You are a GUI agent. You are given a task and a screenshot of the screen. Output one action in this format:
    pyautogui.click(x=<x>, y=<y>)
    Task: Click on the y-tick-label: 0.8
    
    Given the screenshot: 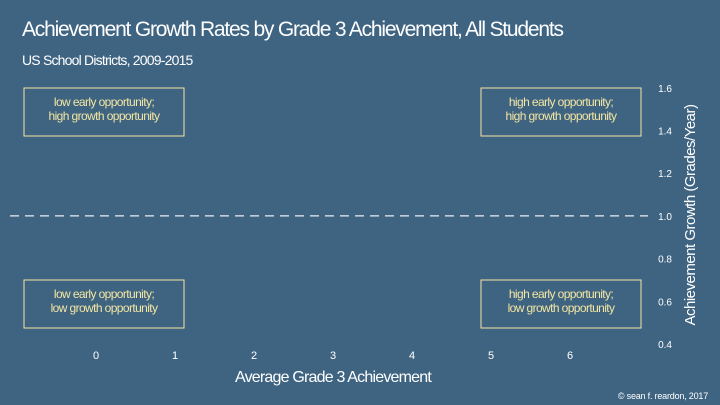 What is the action you would take?
    pyautogui.click(x=665, y=260)
    